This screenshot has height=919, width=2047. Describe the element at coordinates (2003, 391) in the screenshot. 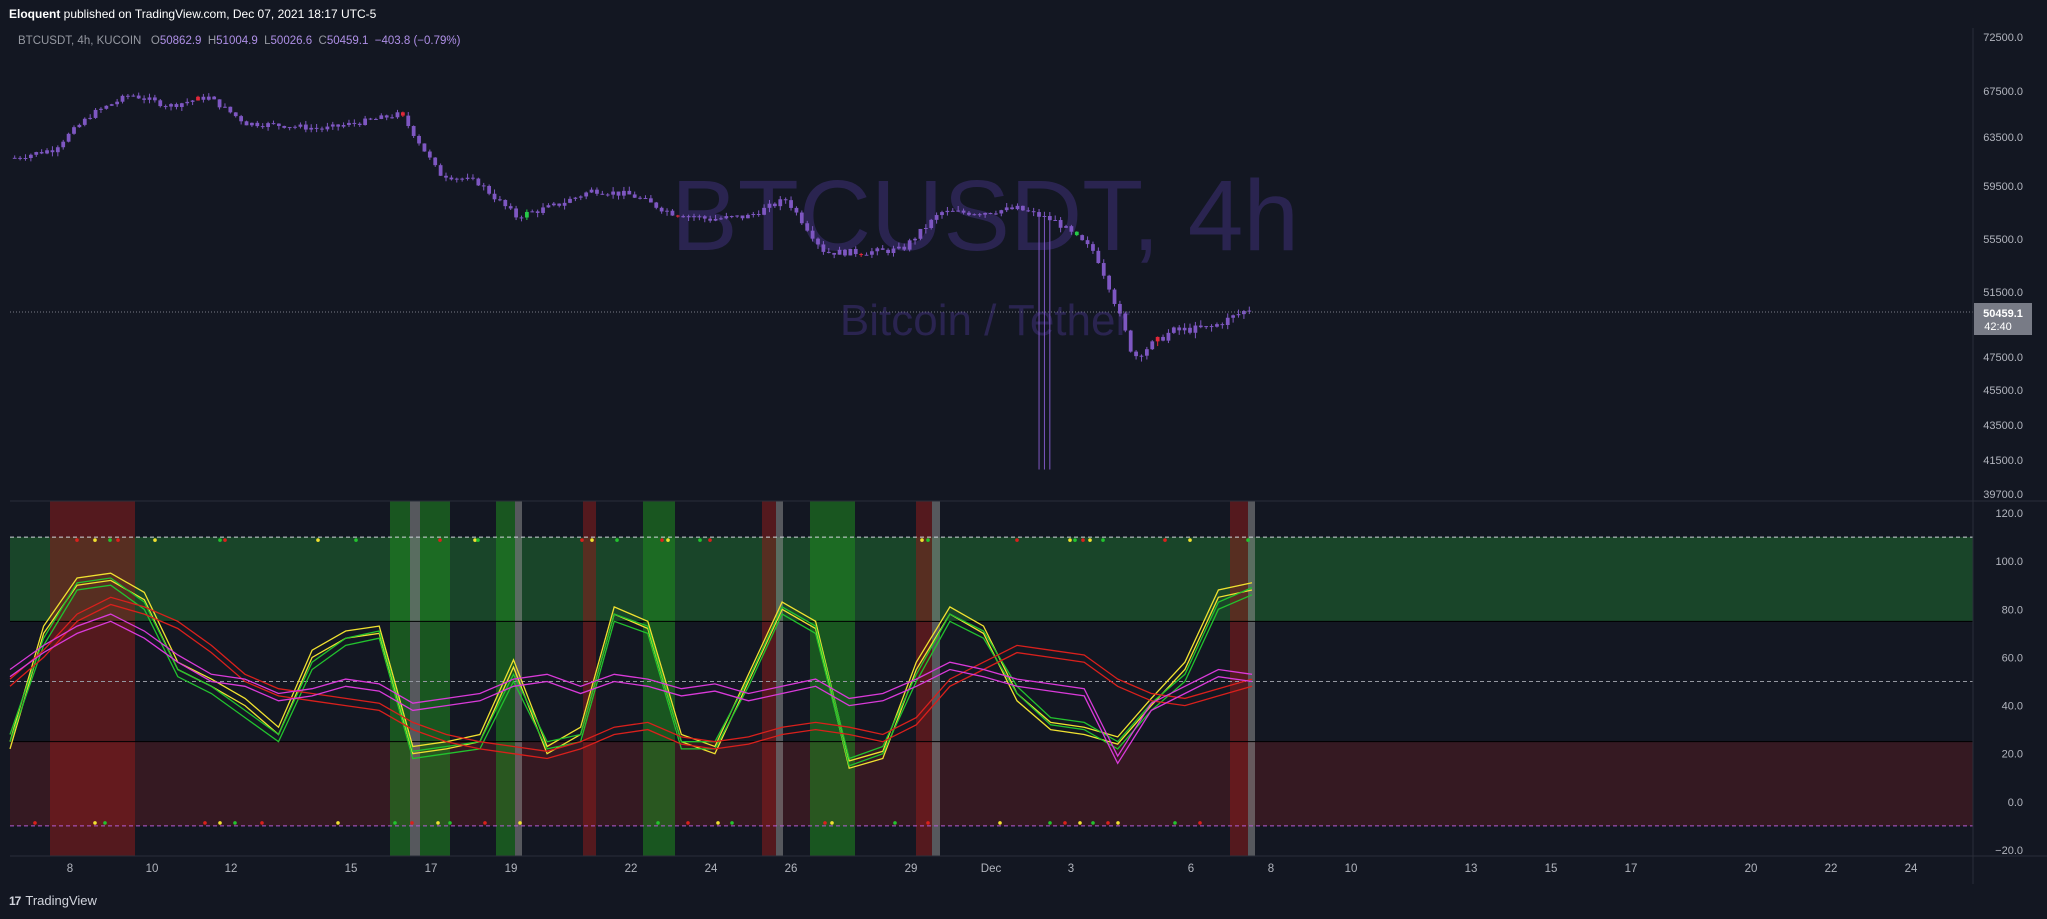

I see `price-tick-label: 45500.0` at that location.